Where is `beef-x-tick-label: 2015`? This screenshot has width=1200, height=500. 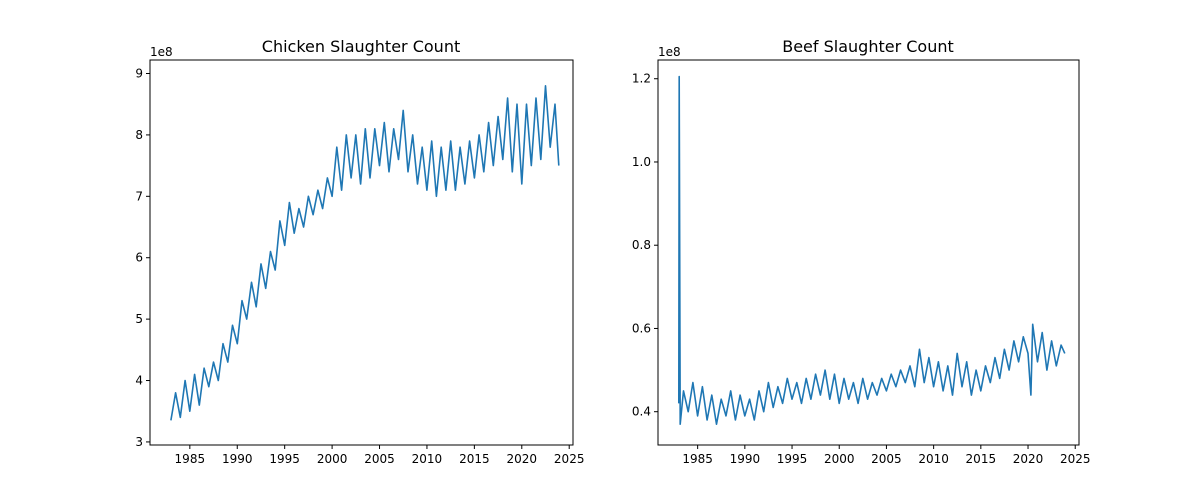 beef-x-tick-label: 2015 is located at coordinates (981, 459).